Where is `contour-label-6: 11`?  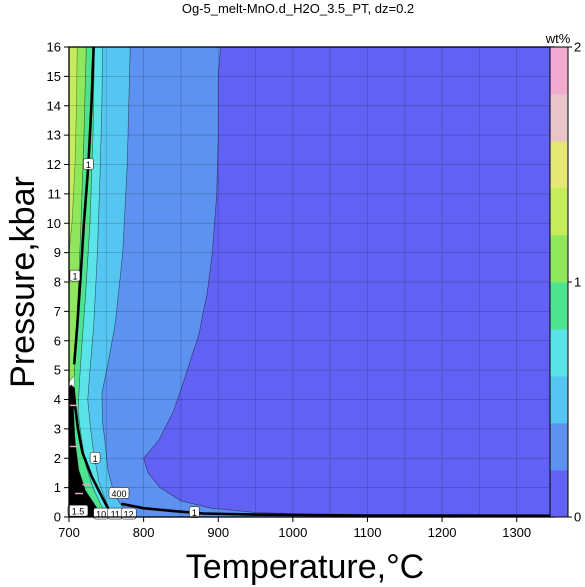
contour-label-6: 11 is located at coordinates (115, 513).